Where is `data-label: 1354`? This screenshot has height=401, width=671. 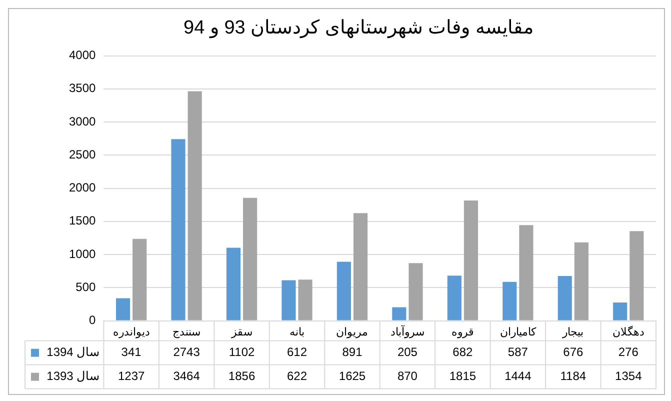
data-label: 1354 is located at coordinates (628, 376).